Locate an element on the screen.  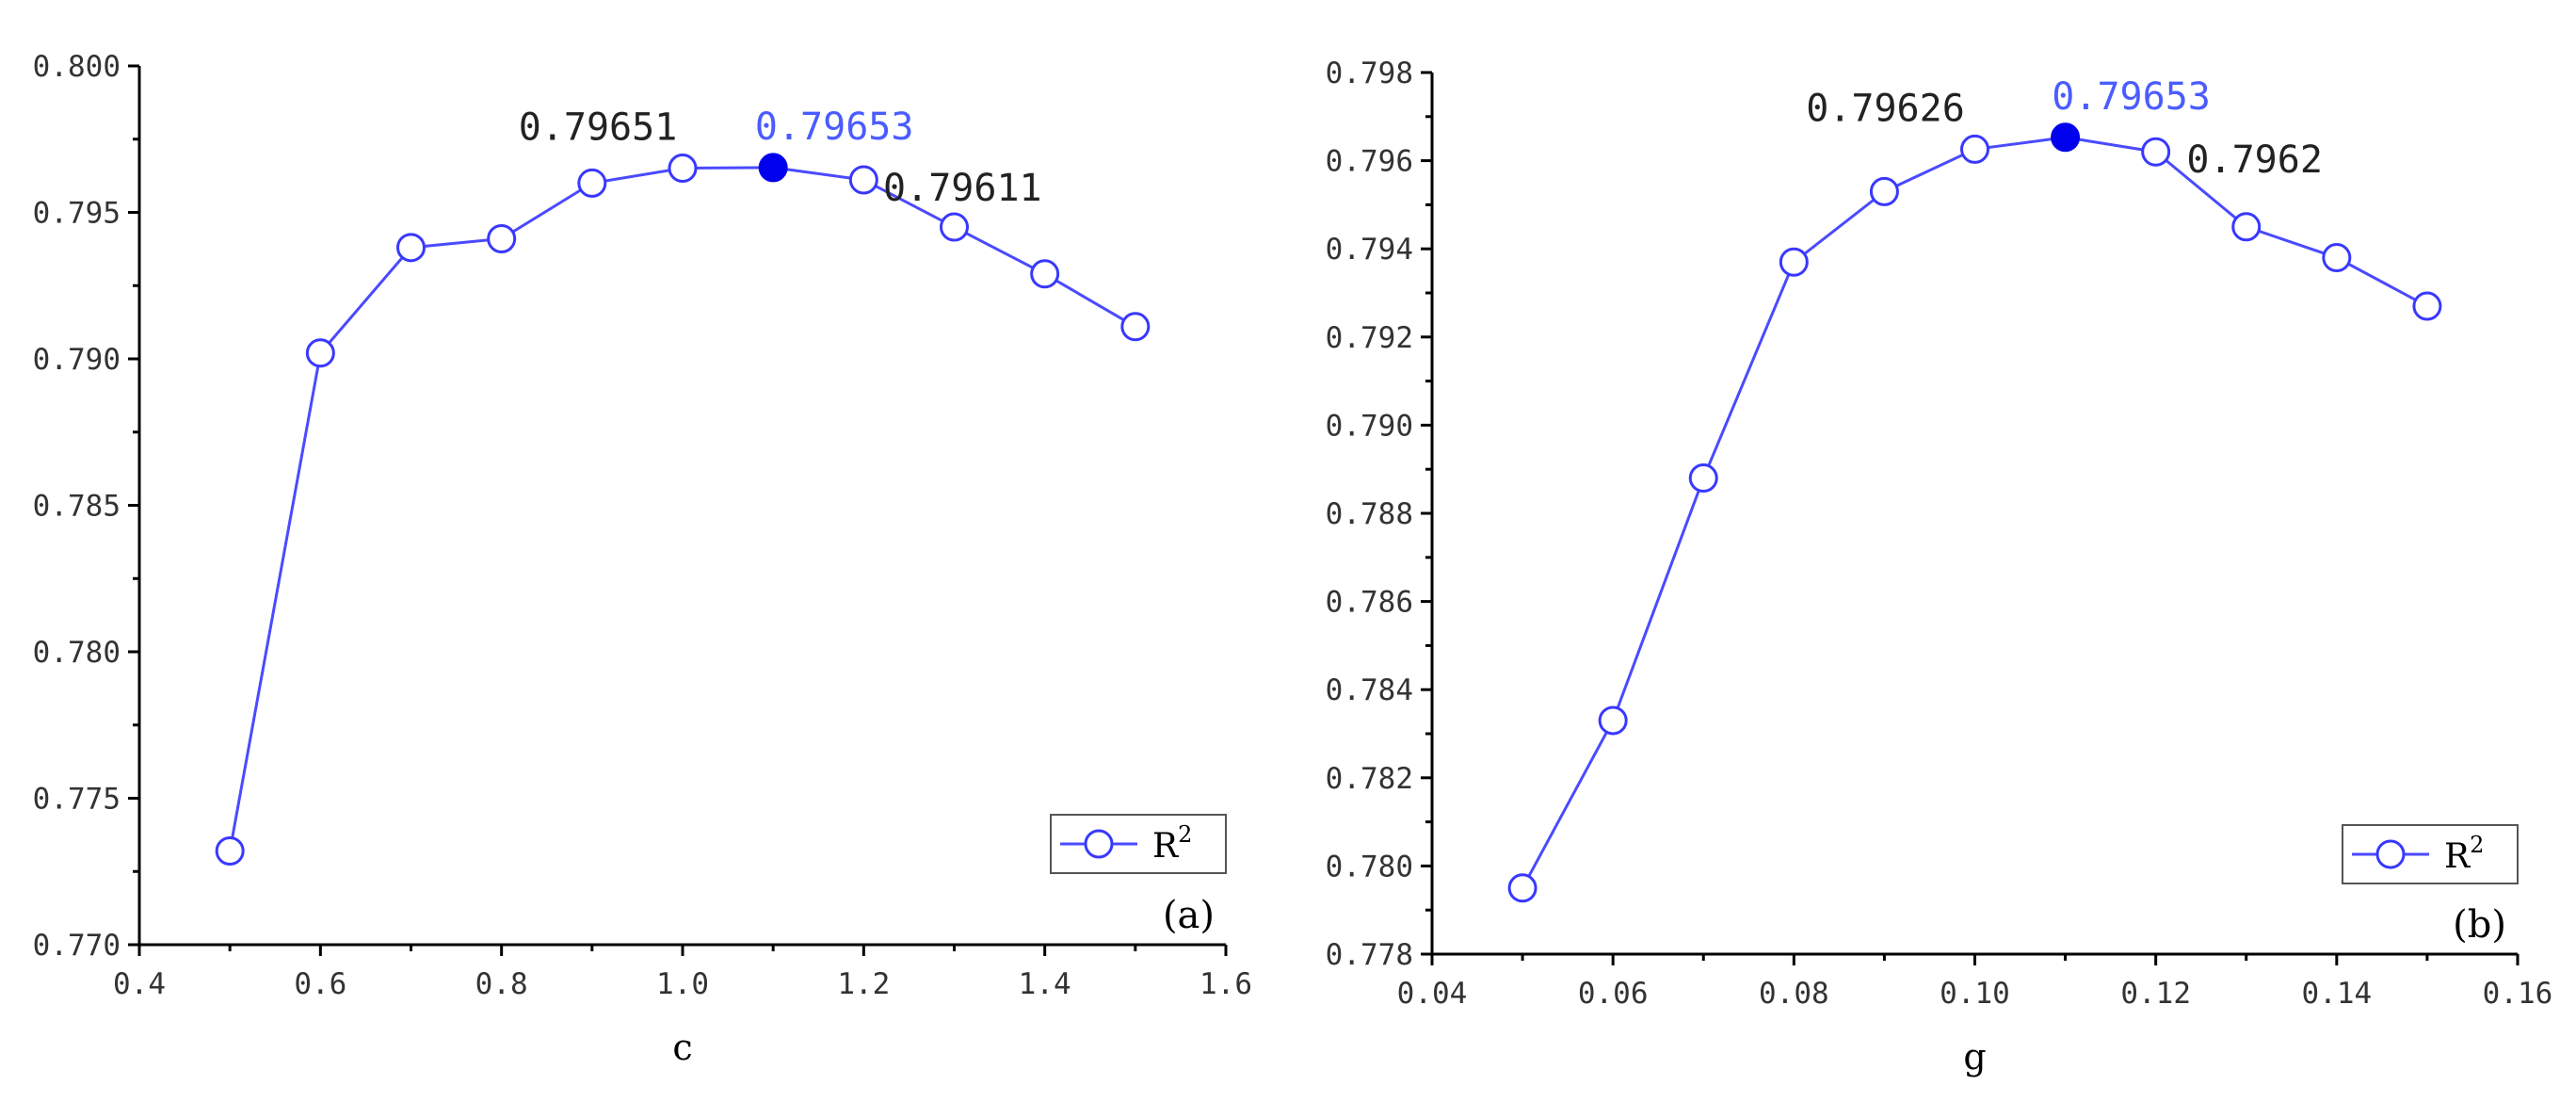
y-tick-label: 0.784 is located at coordinates (1369, 690).